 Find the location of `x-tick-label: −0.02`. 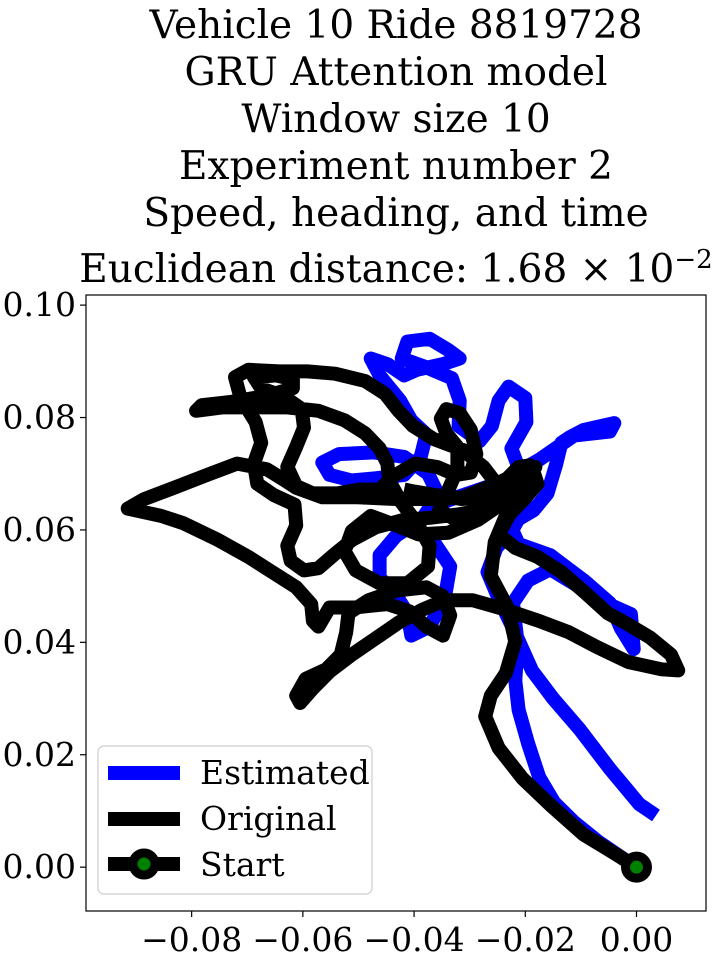

x-tick-label: −0.02 is located at coordinates (525, 938).